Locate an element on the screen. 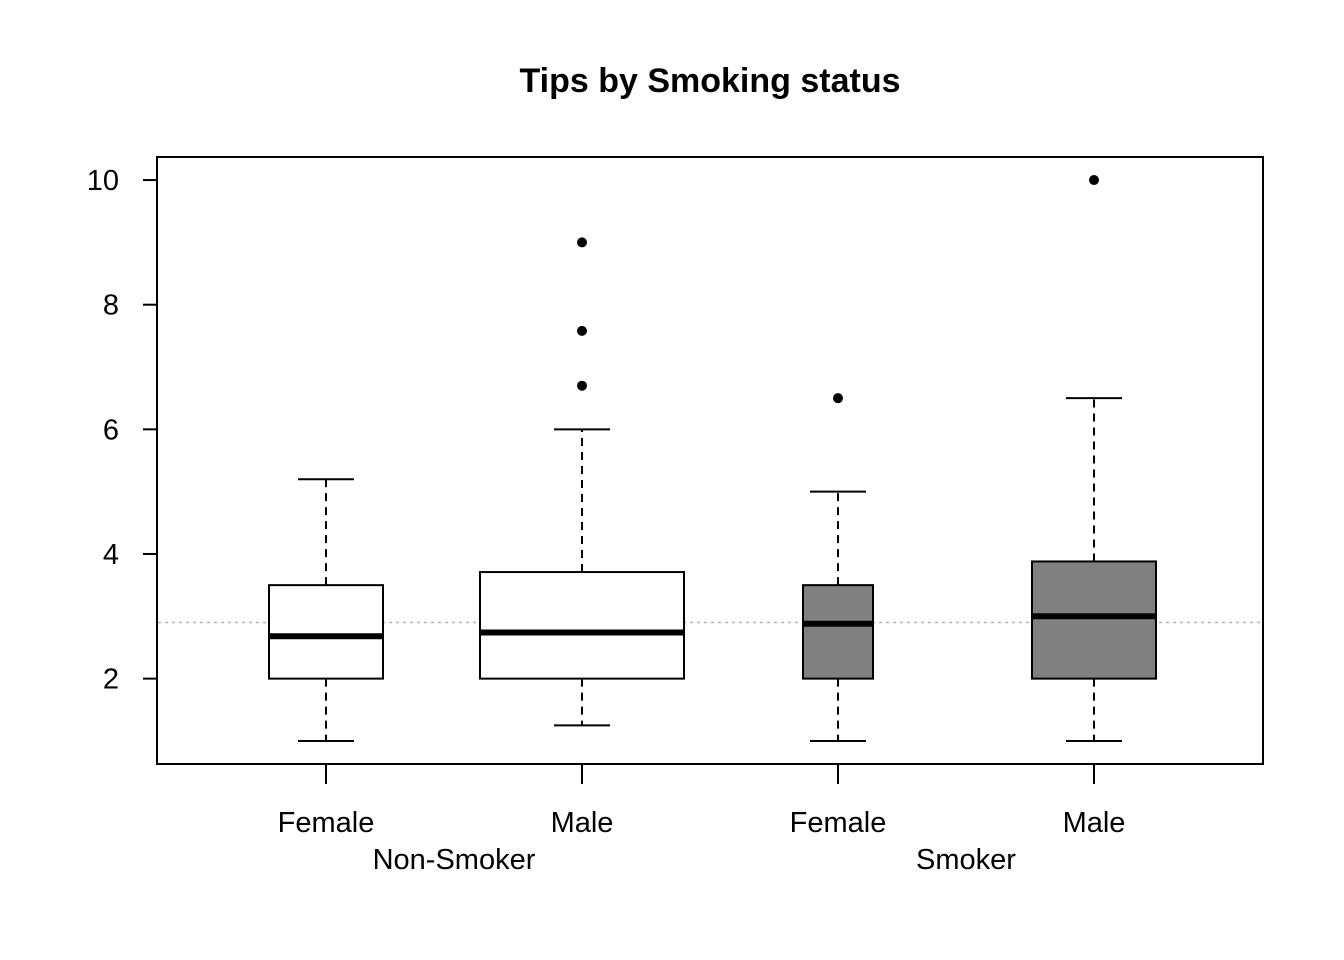  box-non-smoker-female is located at coordinates (326, 610).